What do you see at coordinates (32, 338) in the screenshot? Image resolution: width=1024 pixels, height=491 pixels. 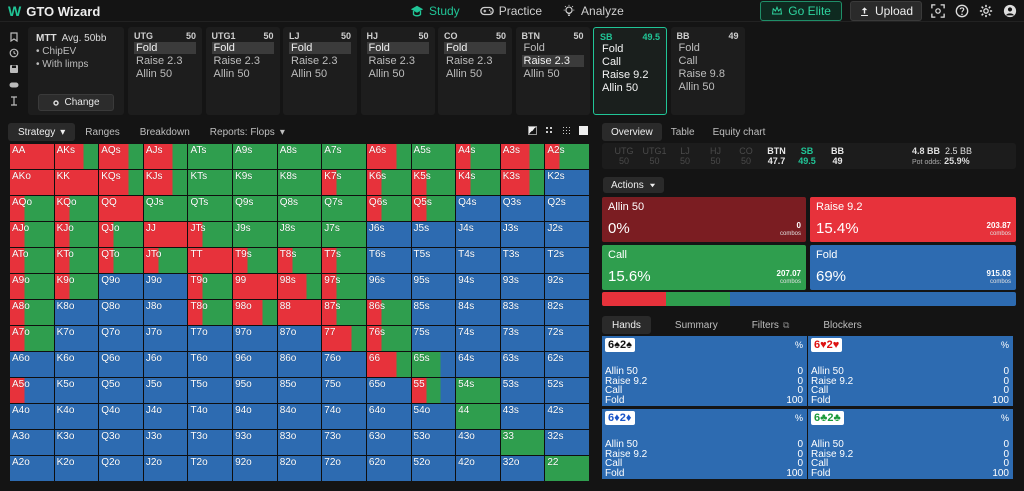 I see `hand-cell-A7o: A7o` at bounding box center [32, 338].